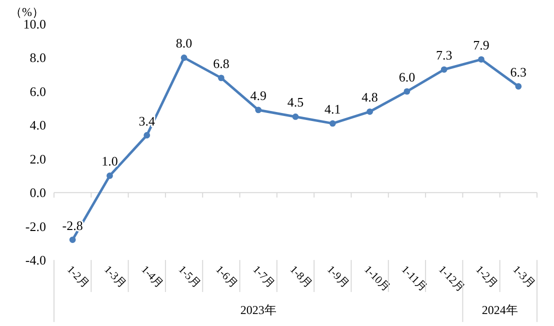 The height and width of the screenshot is (326, 554). I want to click on y-tick-label: 8.0, so click(38, 58).